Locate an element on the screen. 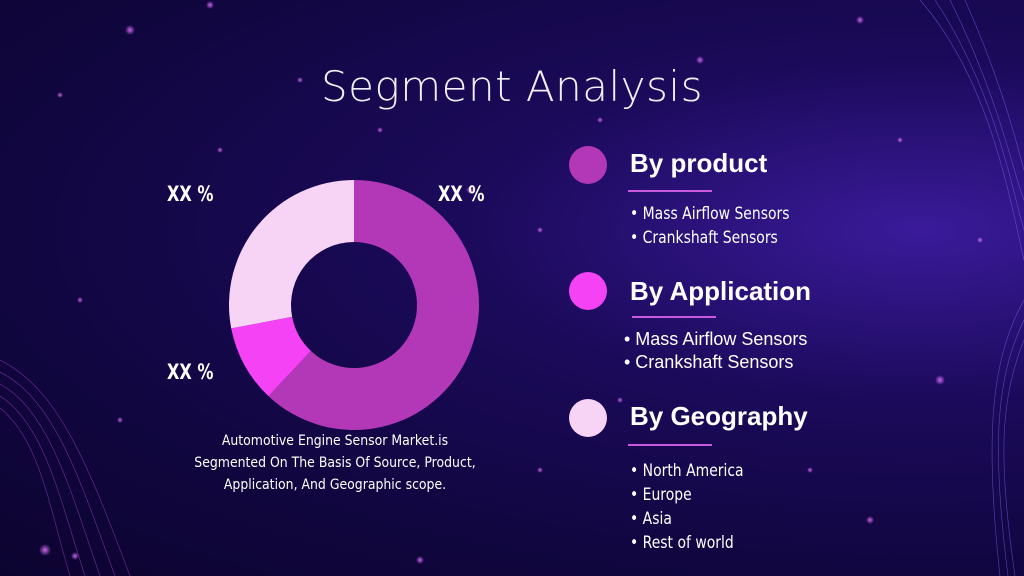 The height and width of the screenshot is (576, 1024). application-underline is located at coordinates (674, 317).